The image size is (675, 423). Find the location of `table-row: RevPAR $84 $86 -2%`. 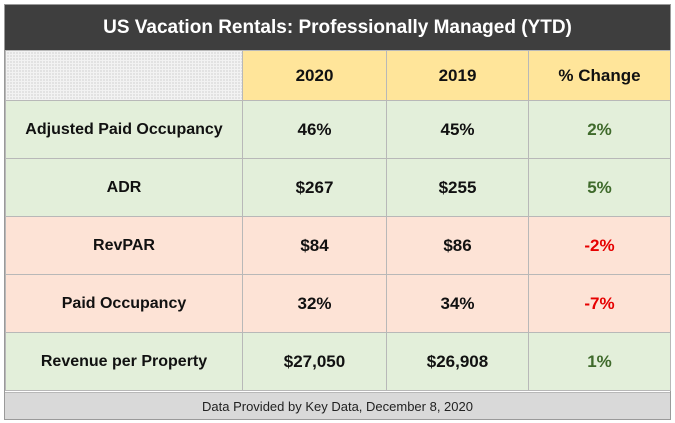

table-row: RevPAR $84 $86 -2% is located at coordinates (338, 245).